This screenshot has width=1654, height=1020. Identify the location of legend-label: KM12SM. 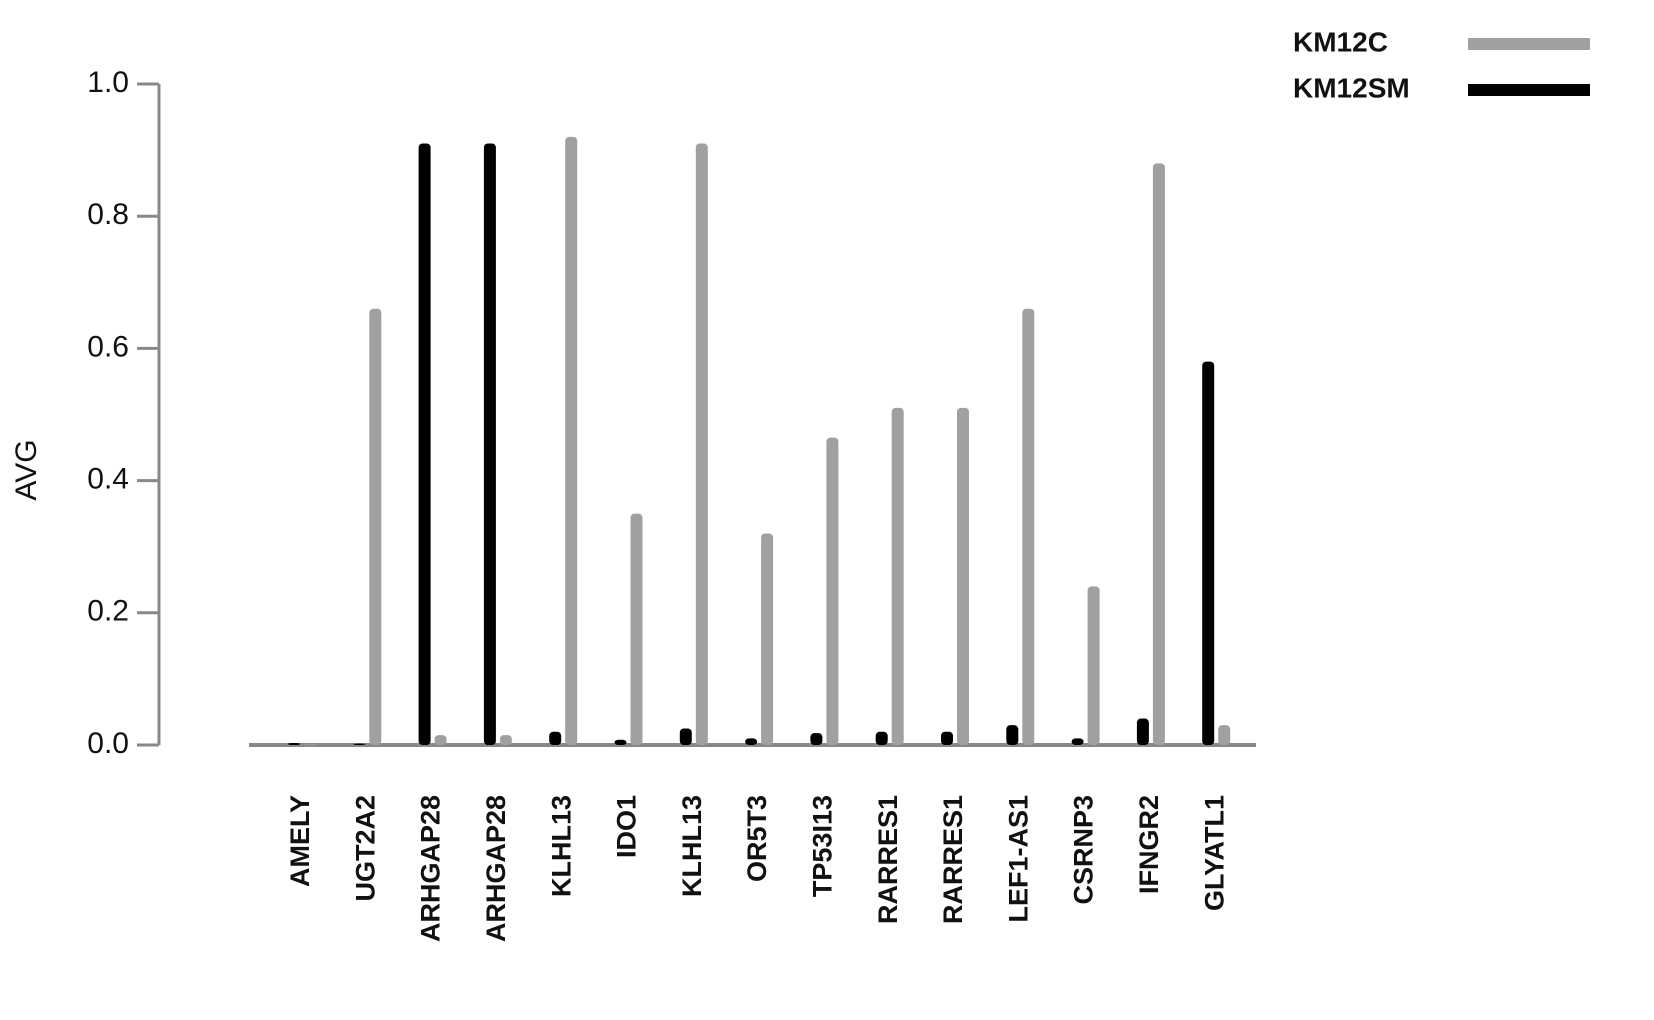
(1351, 87).